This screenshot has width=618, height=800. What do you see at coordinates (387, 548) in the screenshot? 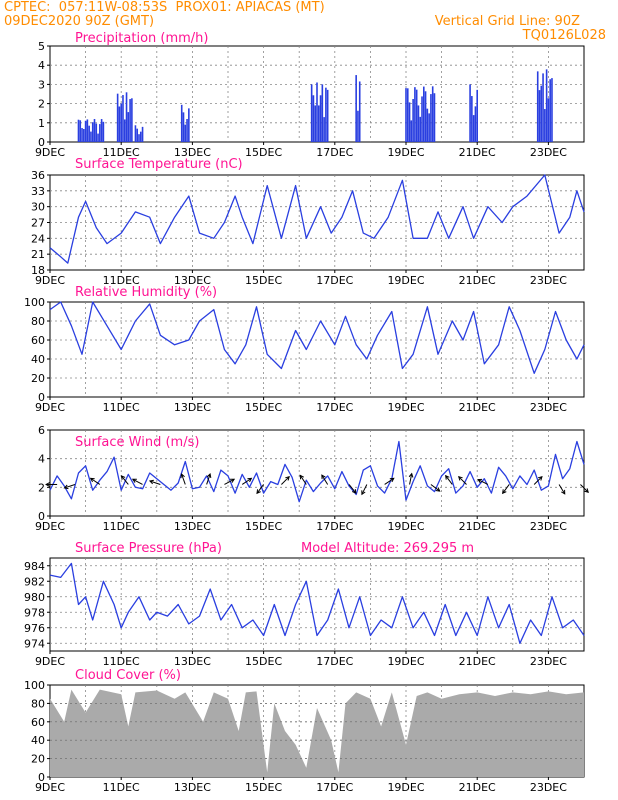
I see `panel-subtitle: Model Altitude: 269.295 m` at bounding box center [387, 548].